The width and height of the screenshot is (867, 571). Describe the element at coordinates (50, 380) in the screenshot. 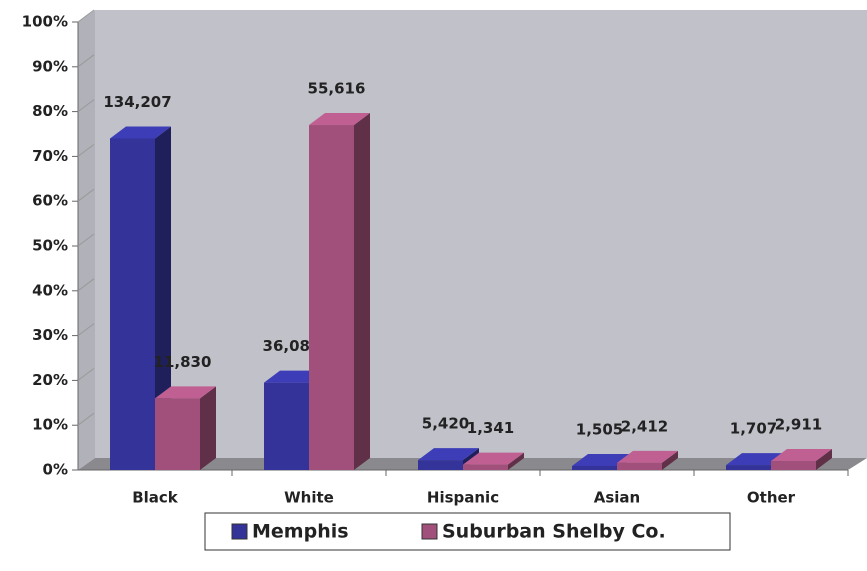

I see `y-tick-label: 20%` at that location.